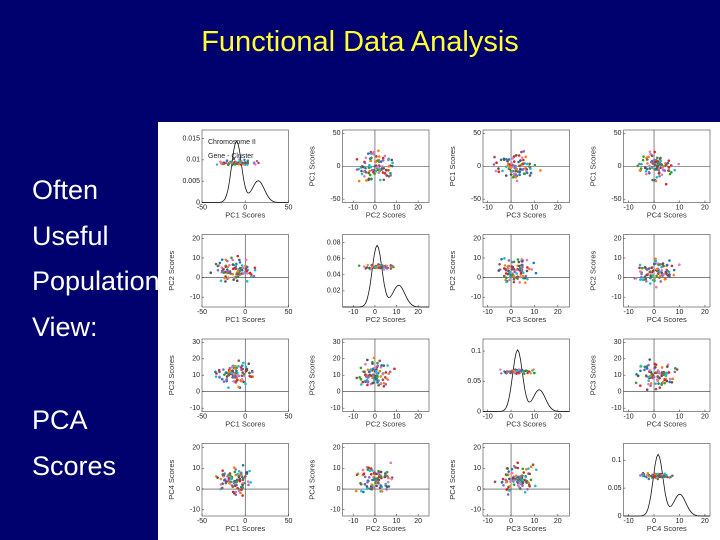 This screenshot has width=720, height=540. I want to click on y-tick-label: 20, so click(196, 447).